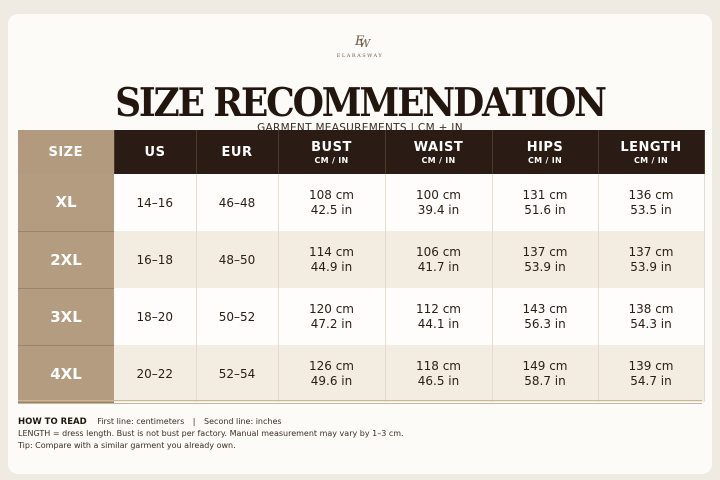 Image resolution: width=720 pixels, height=480 pixels. What do you see at coordinates (651, 259) in the screenshot?
I see `length-cell: 137 cm 53.9 in` at bounding box center [651, 259].